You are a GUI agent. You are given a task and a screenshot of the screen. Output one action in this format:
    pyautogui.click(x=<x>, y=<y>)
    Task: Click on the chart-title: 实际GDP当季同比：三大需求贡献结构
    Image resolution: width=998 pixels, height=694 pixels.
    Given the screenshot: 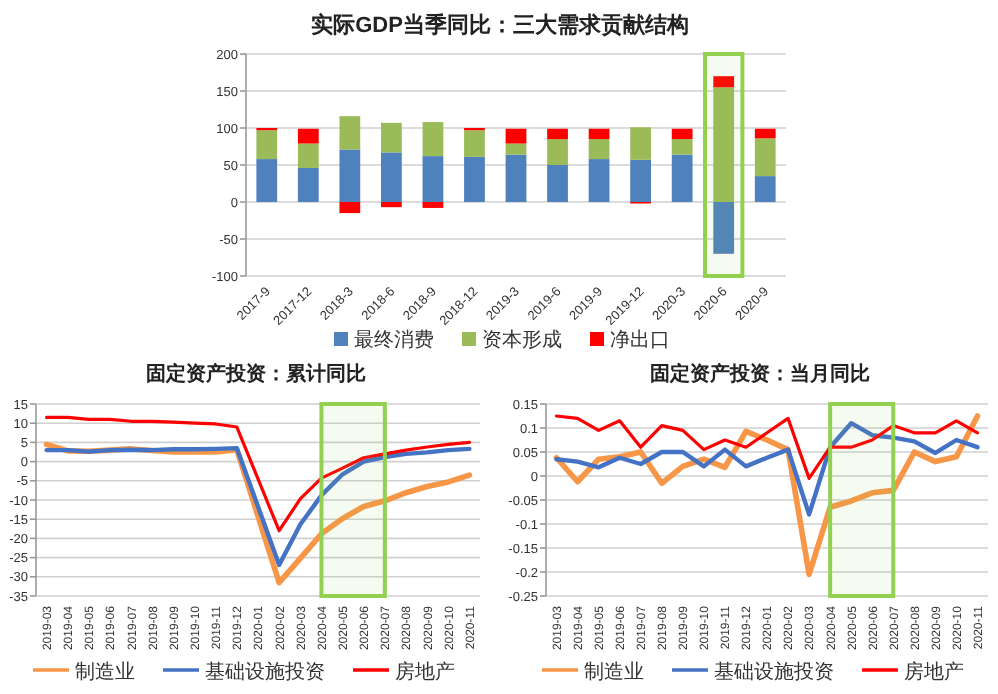 What is the action you would take?
    pyautogui.click(x=500, y=25)
    